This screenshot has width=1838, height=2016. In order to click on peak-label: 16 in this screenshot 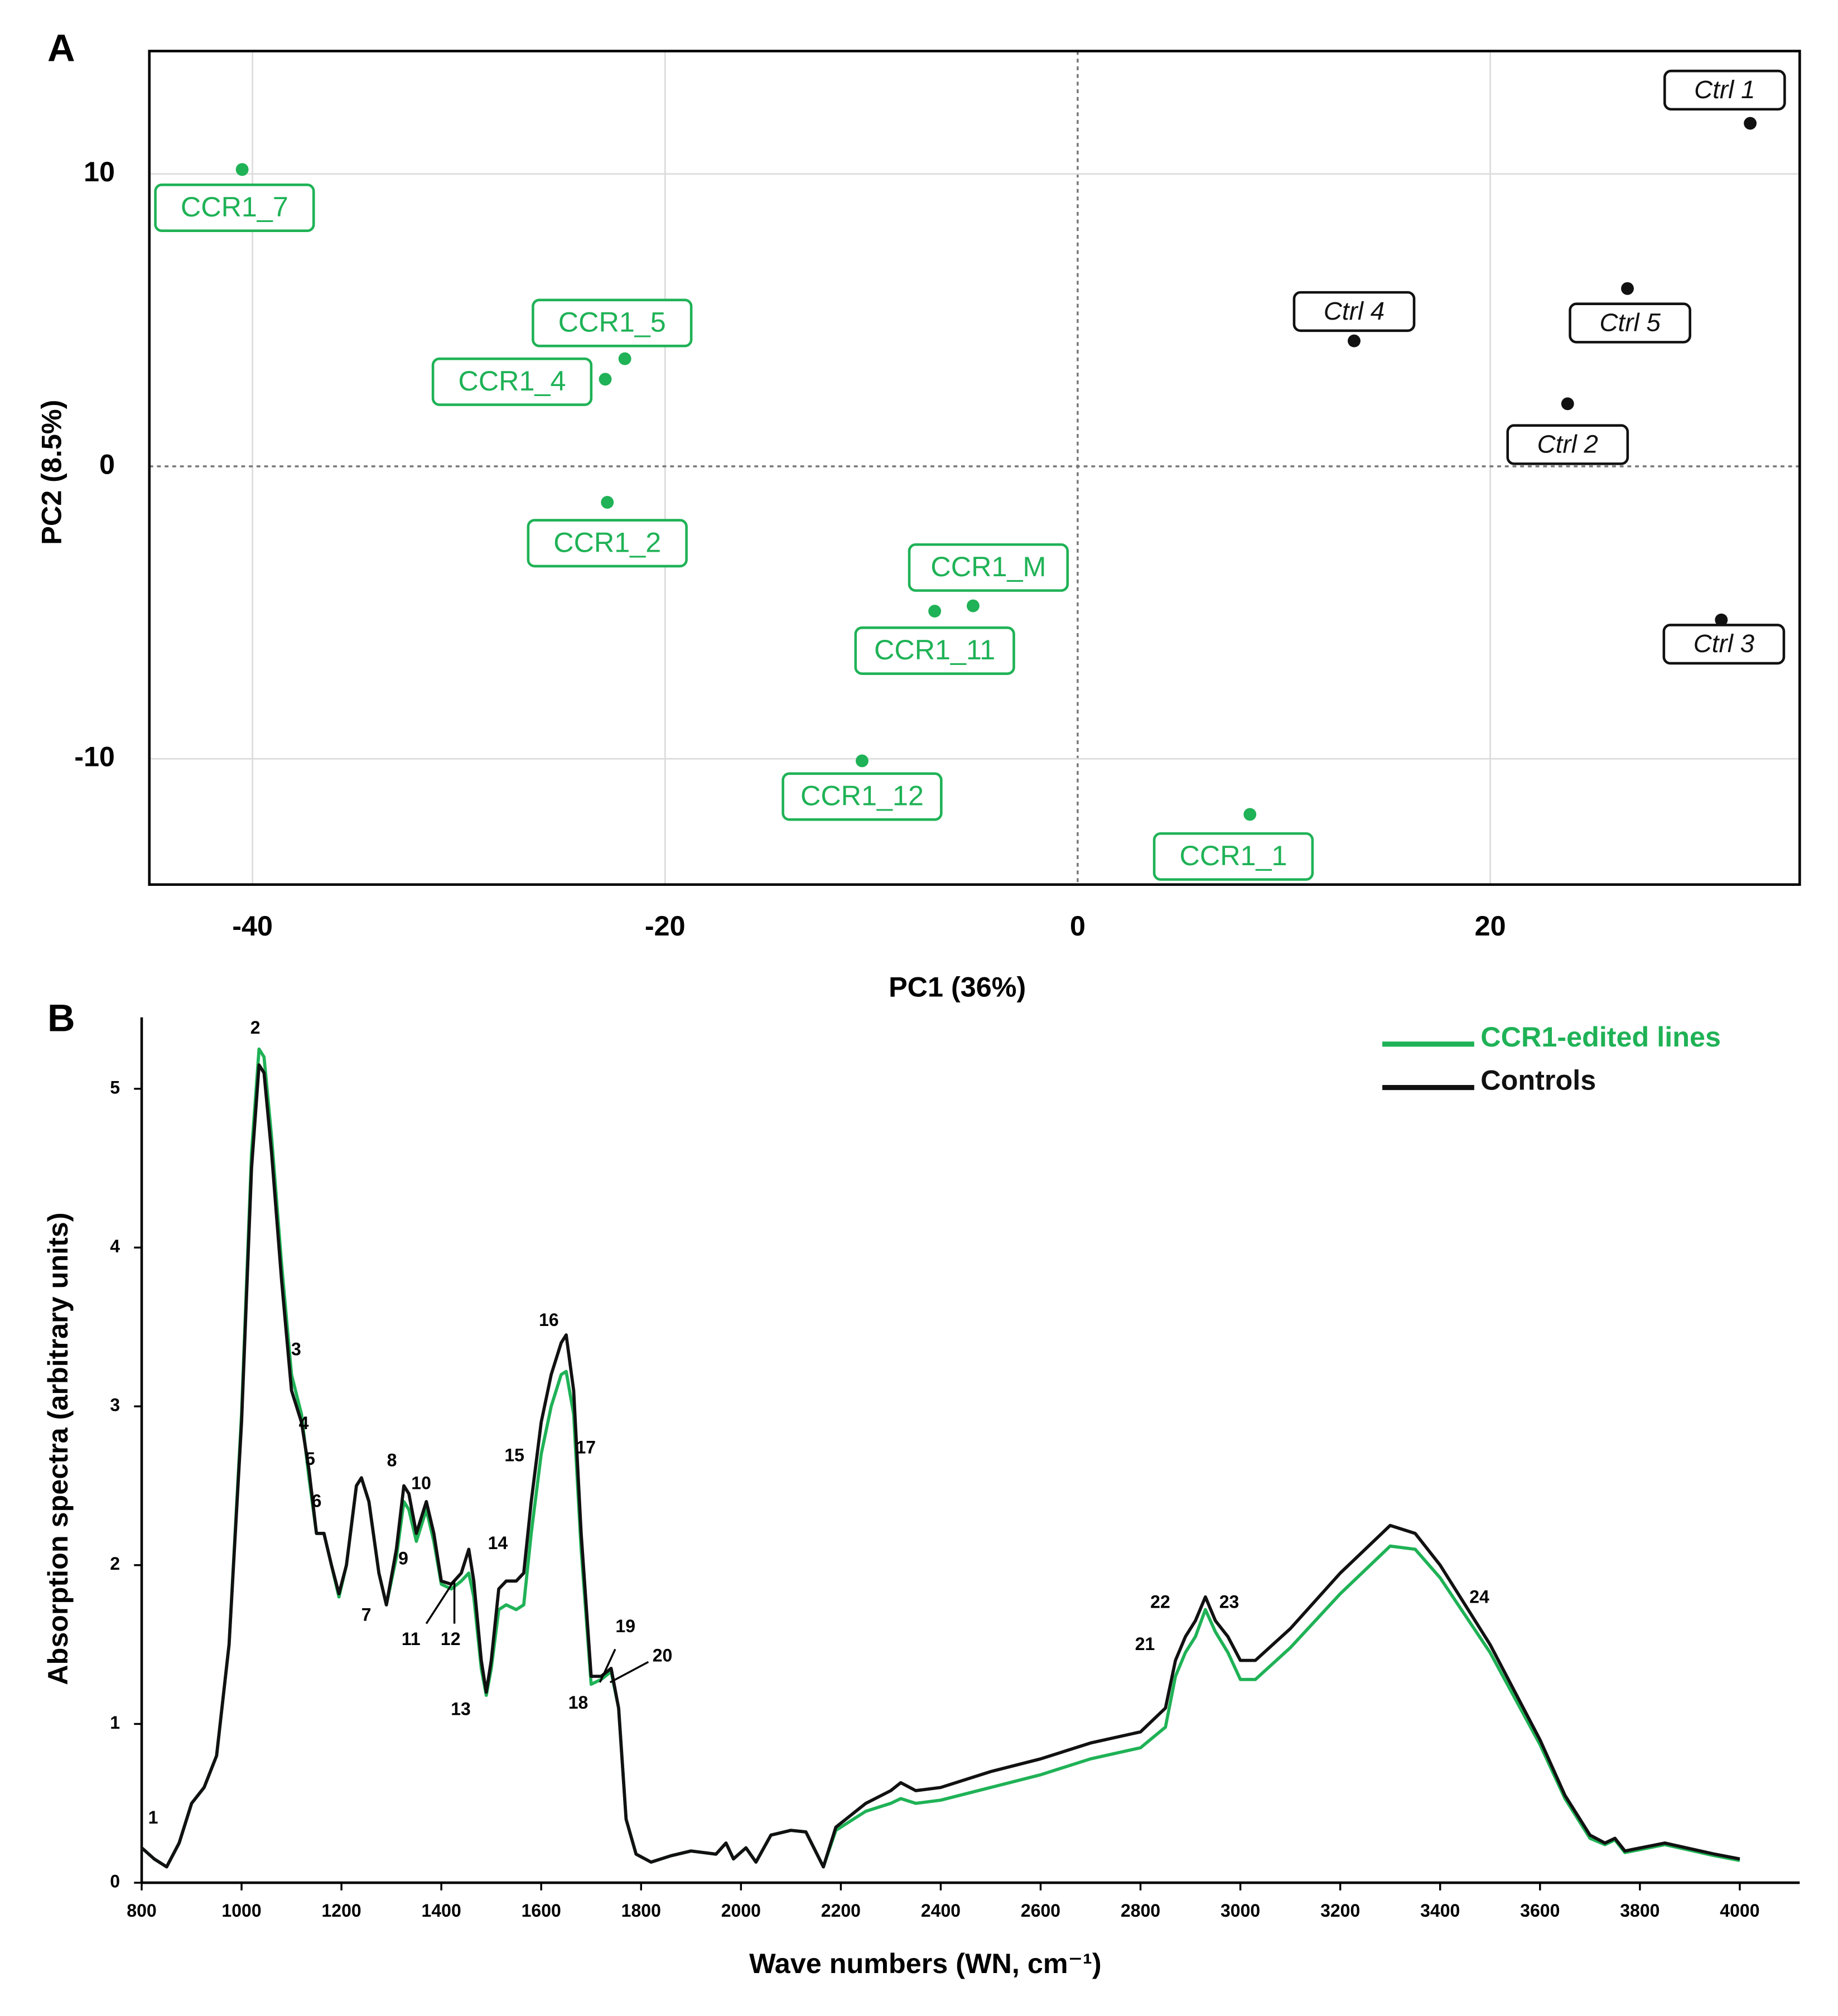, I will do `click(549, 1320)`.